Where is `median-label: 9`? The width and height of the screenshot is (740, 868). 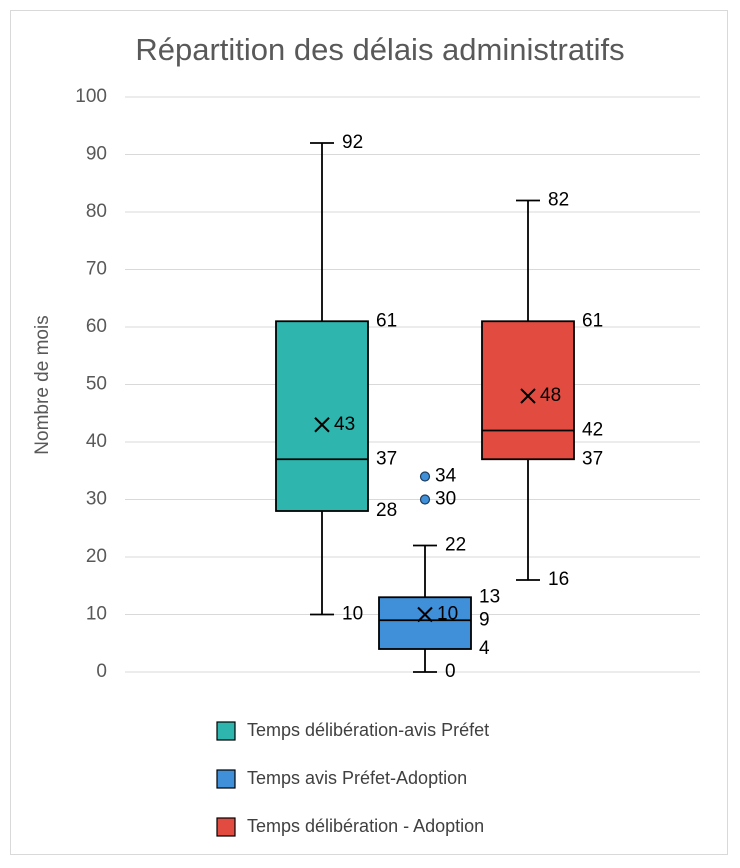
median-label: 9 is located at coordinates (484, 619).